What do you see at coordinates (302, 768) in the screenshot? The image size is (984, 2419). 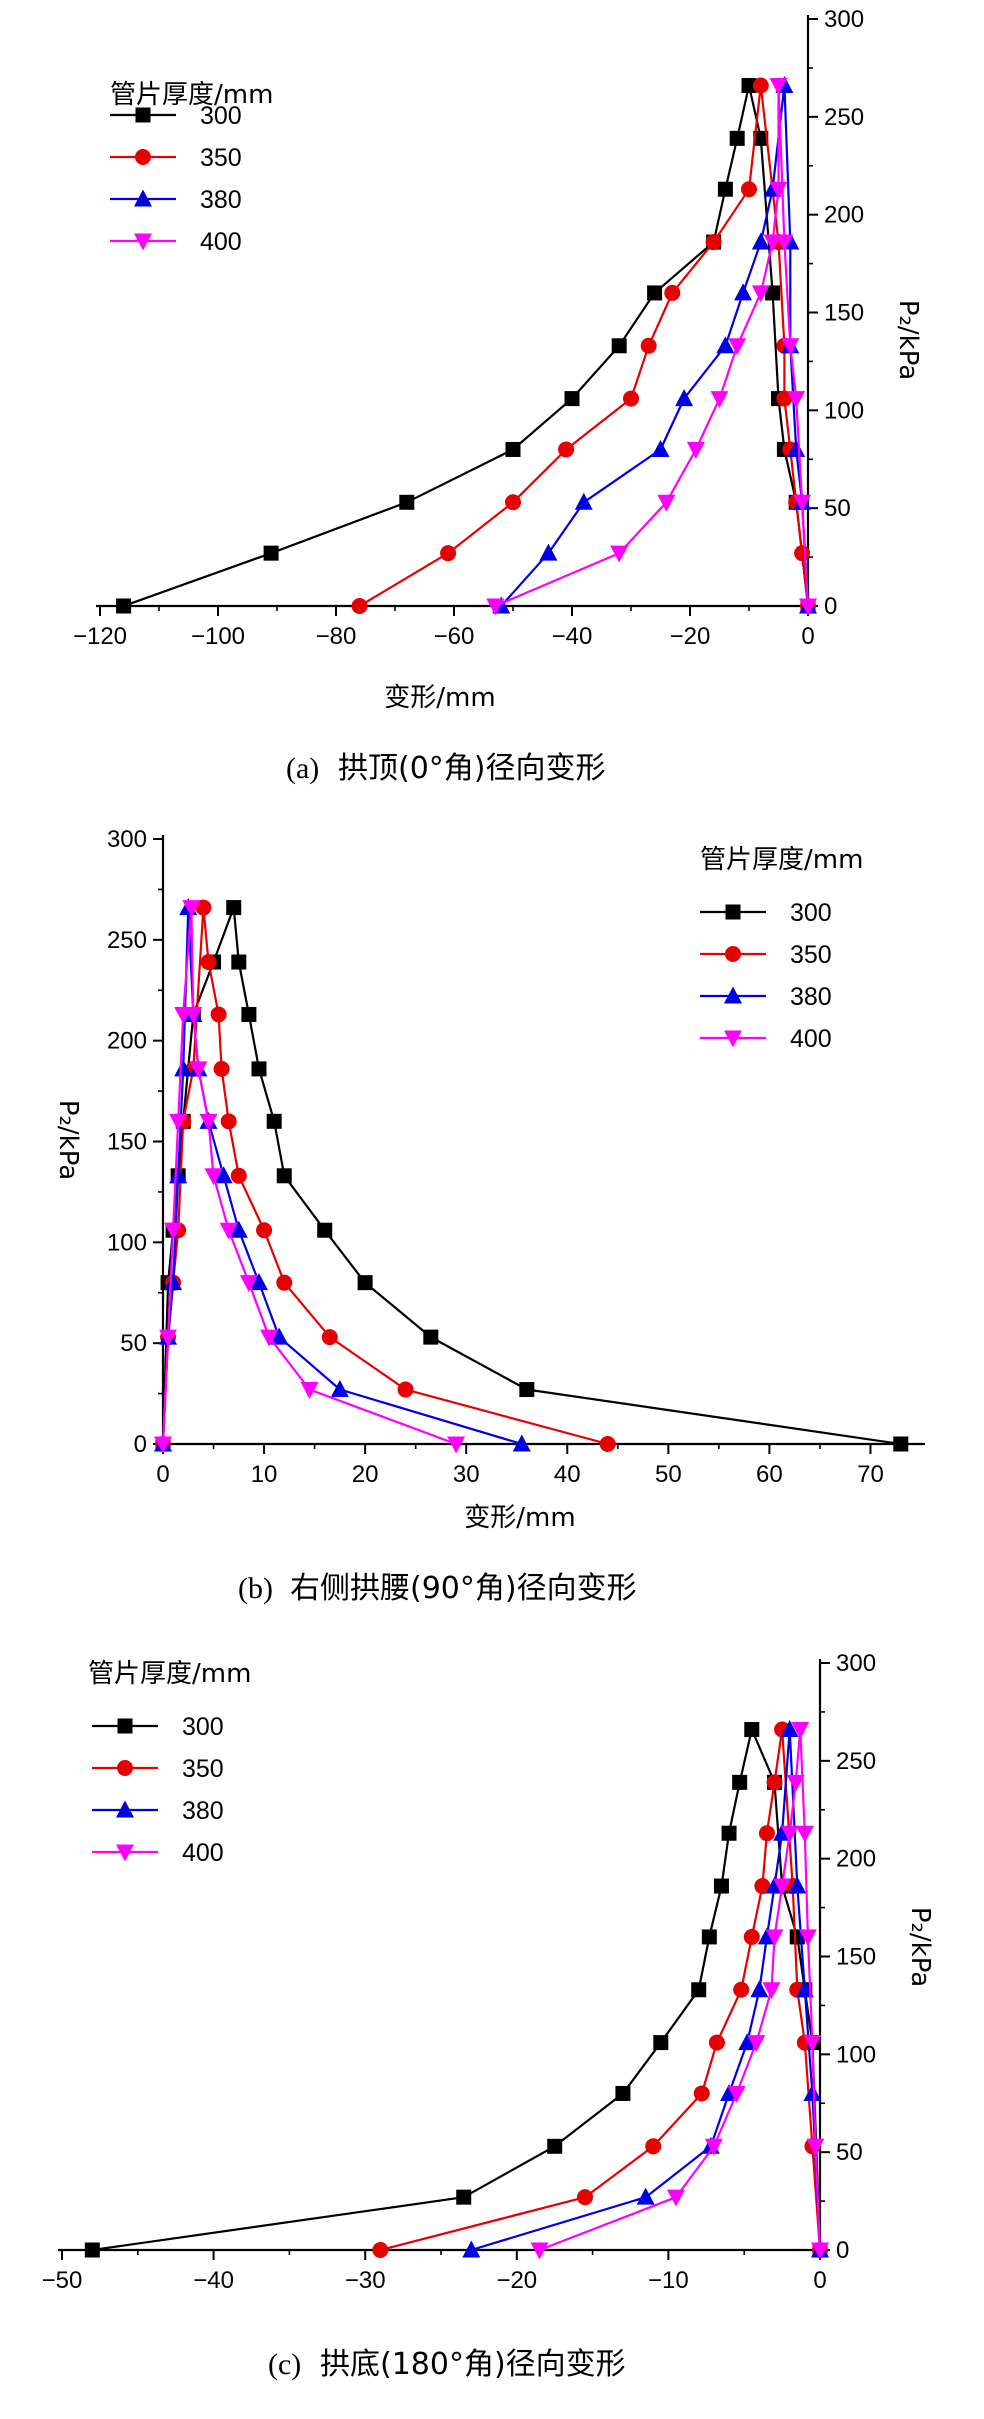 I see `panel-caption-label: (a)` at bounding box center [302, 768].